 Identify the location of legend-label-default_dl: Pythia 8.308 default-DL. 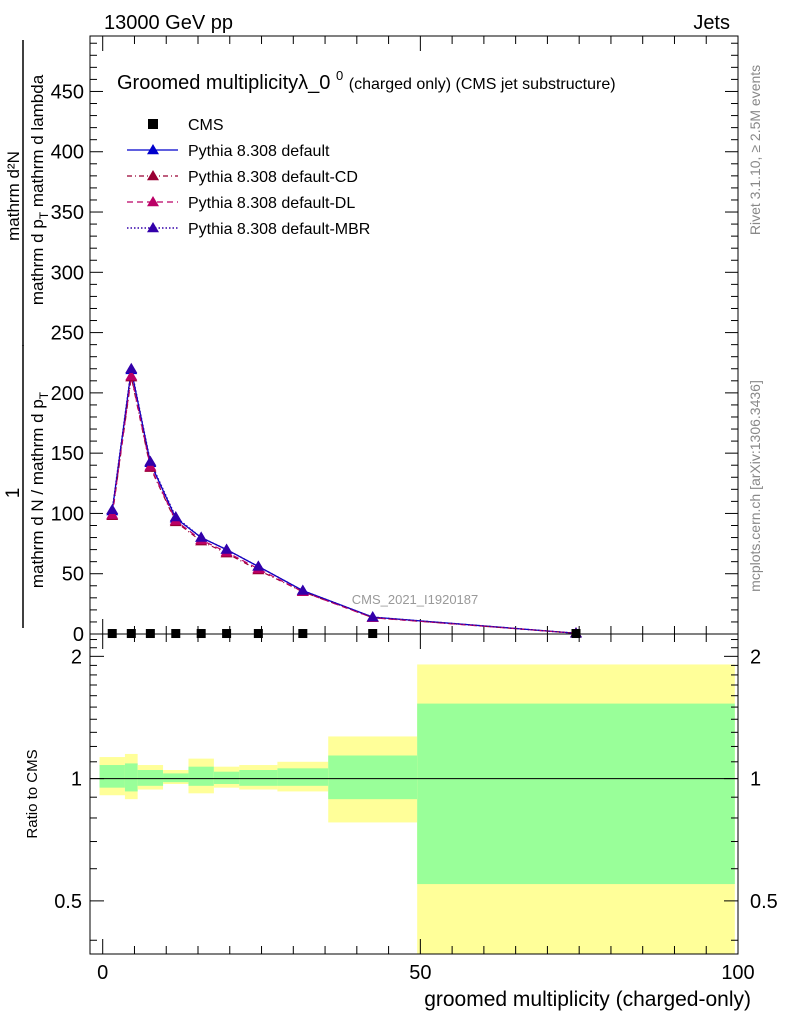
(271, 203).